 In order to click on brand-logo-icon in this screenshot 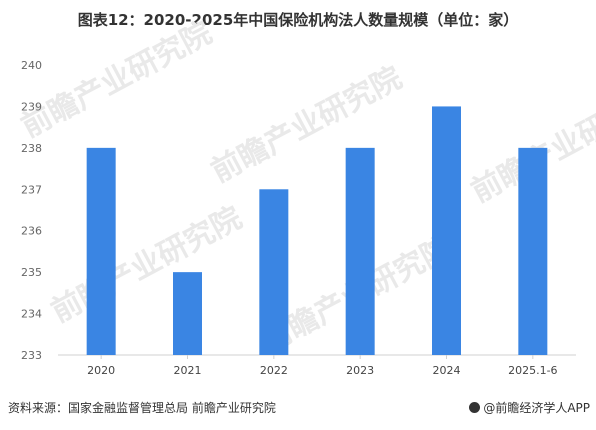, I will do `click(475, 407)`.